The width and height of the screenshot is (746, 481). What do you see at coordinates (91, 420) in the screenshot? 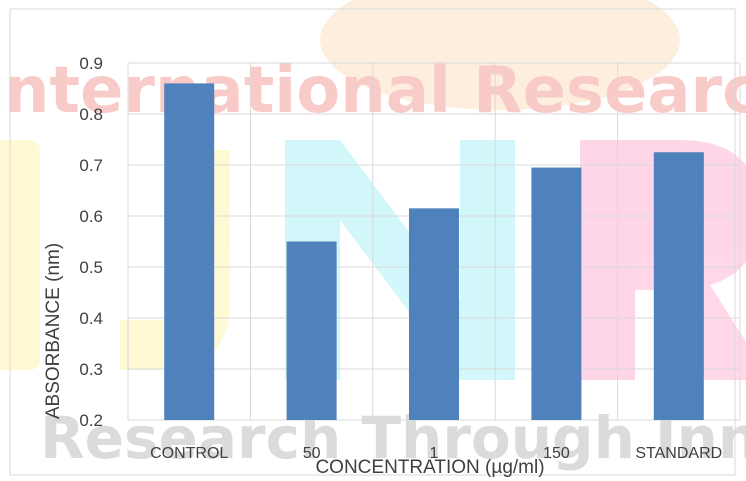
I see `y-tick-label: 0.2` at bounding box center [91, 420].